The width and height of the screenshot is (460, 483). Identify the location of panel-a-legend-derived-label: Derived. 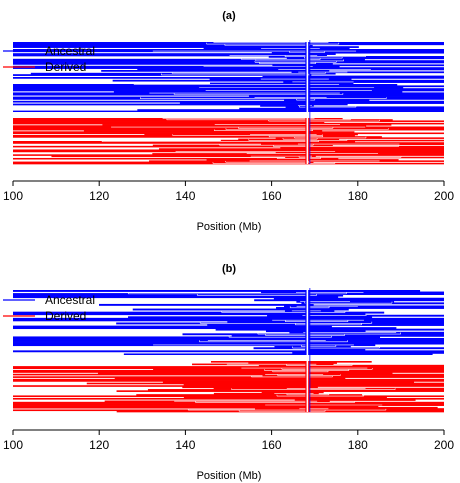
(65, 67).